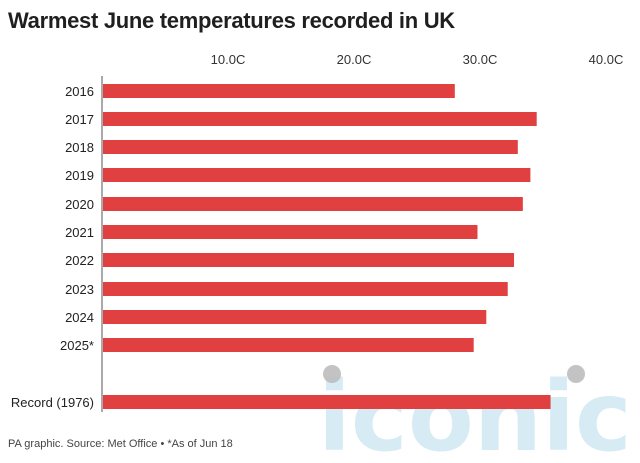  I want to click on watermark-text: iconic, so click(475, 412).